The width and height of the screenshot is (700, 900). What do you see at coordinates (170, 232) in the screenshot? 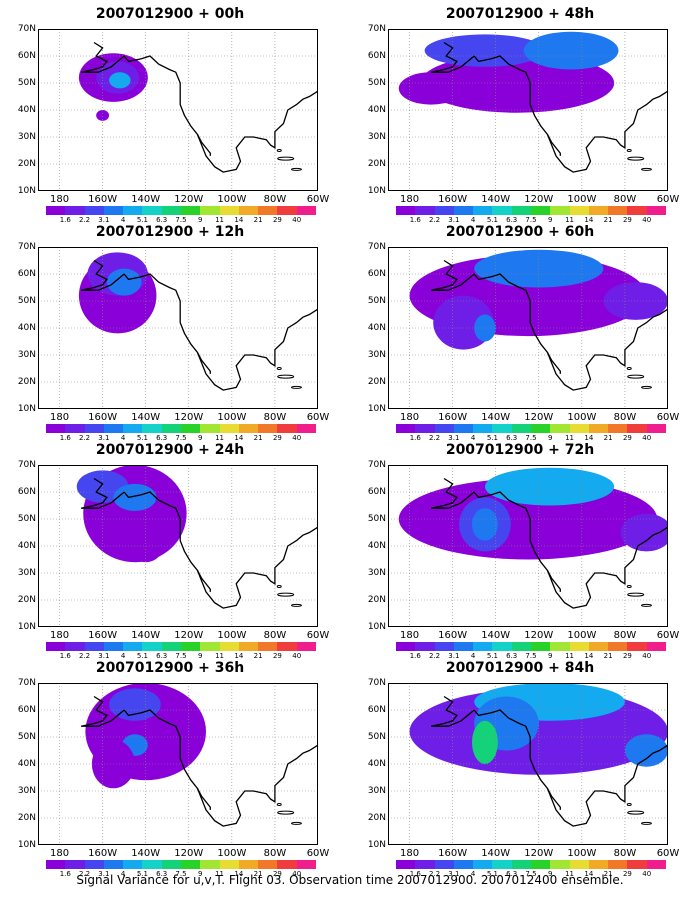
I see `panel-title: 2007012900 + 12h` at bounding box center [170, 232].